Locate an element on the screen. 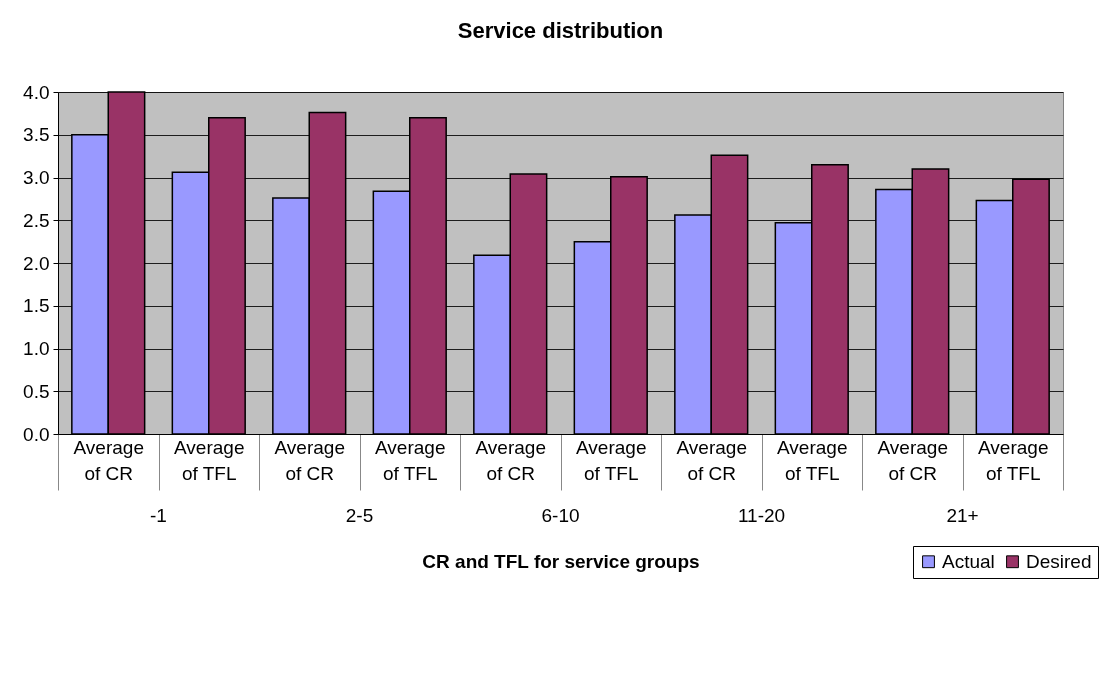 The image size is (1101, 673). y-tick-label: 3.5 is located at coordinates (36, 135).